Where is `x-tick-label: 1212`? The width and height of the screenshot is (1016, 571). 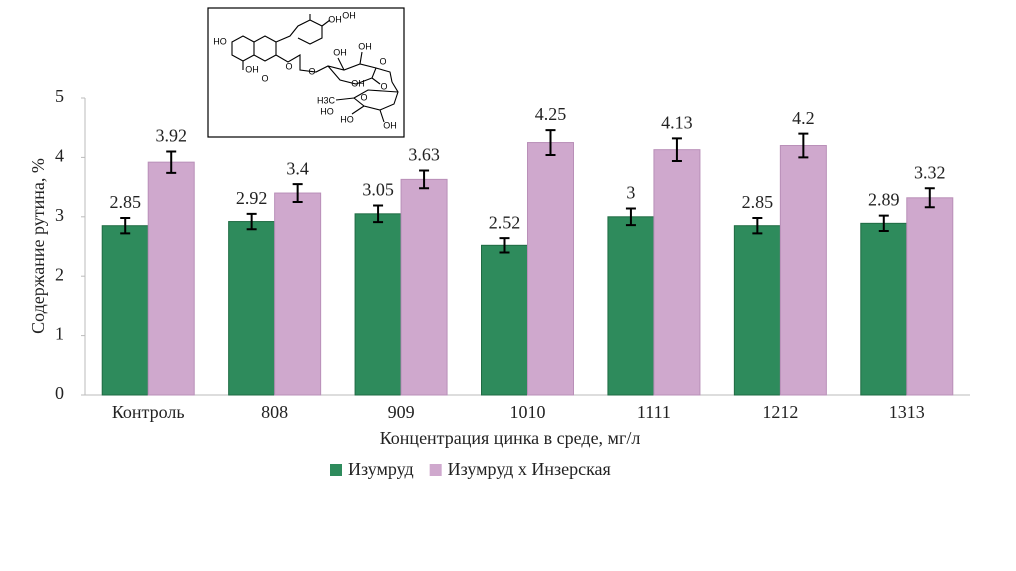 x-tick-label: 1212 is located at coordinates (780, 412).